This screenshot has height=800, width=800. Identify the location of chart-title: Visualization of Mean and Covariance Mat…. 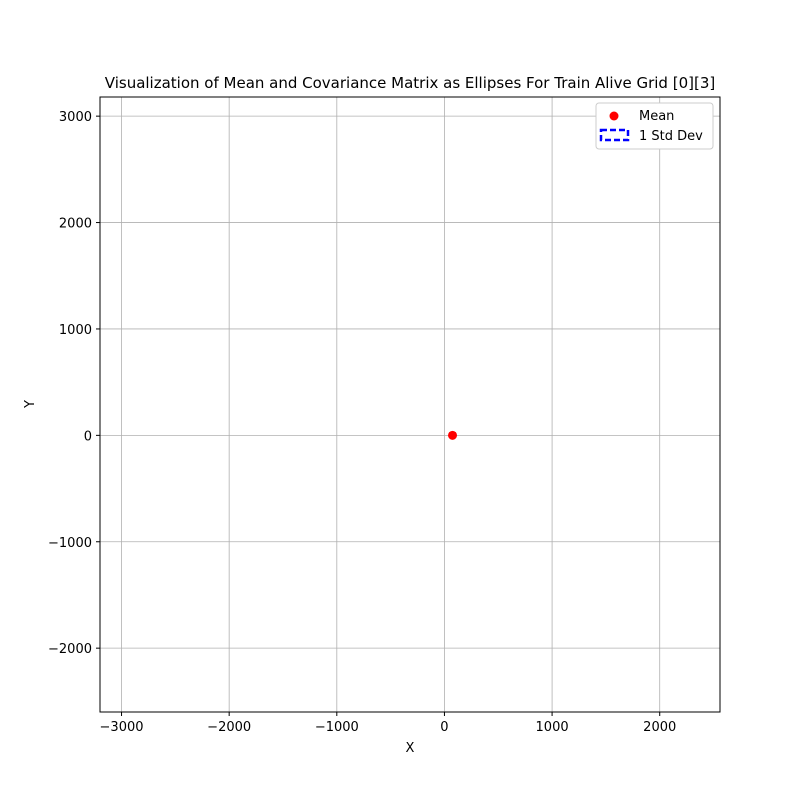
(410, 83).